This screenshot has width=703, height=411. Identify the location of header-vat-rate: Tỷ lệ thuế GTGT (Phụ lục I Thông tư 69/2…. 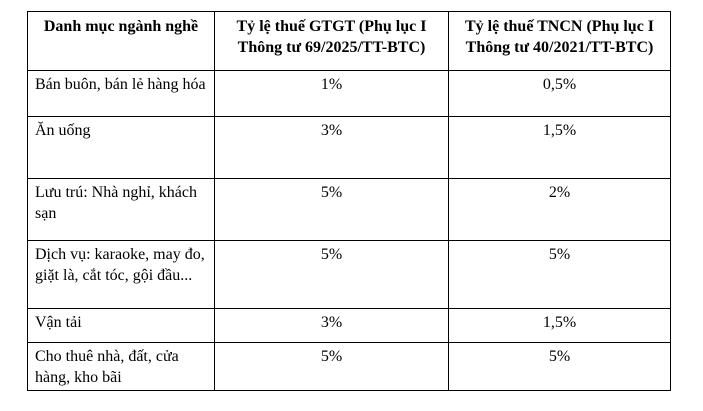
(331, 41).